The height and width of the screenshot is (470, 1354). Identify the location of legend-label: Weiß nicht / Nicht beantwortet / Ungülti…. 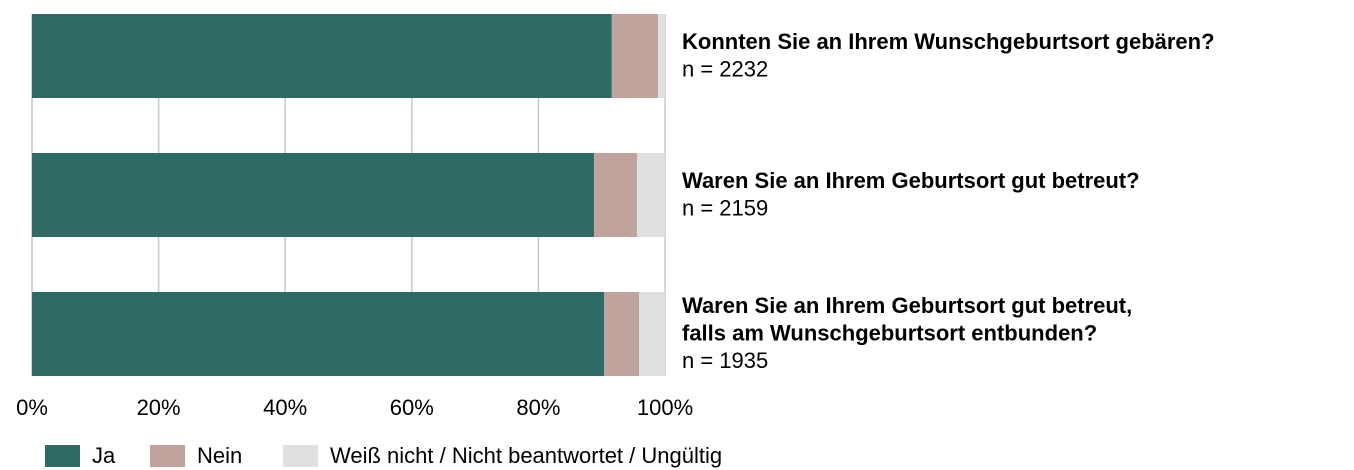
(526, 455).